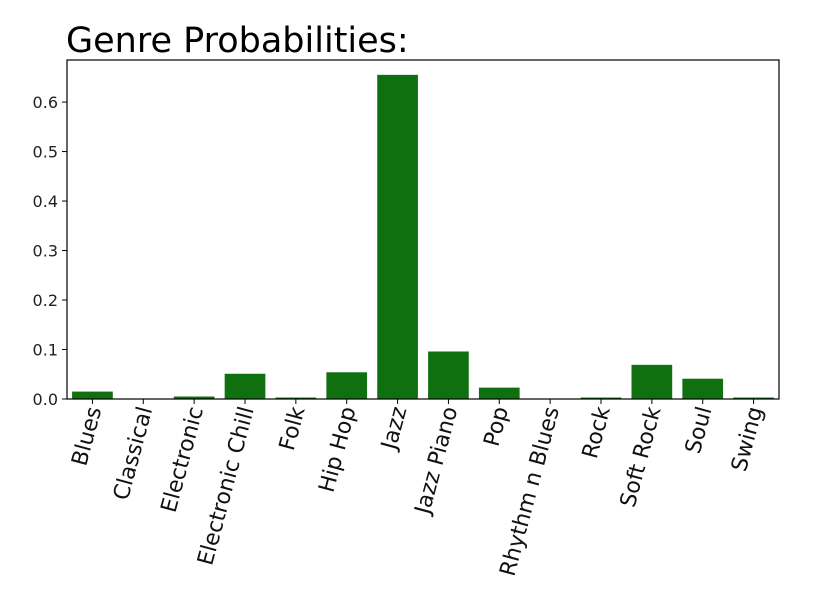 The width and height of the screenshot is (833, 608). What do you see at coordinates (347, 385) in the screenshot?
I see `bar-hip-hop` at bounding box center [347, 385].